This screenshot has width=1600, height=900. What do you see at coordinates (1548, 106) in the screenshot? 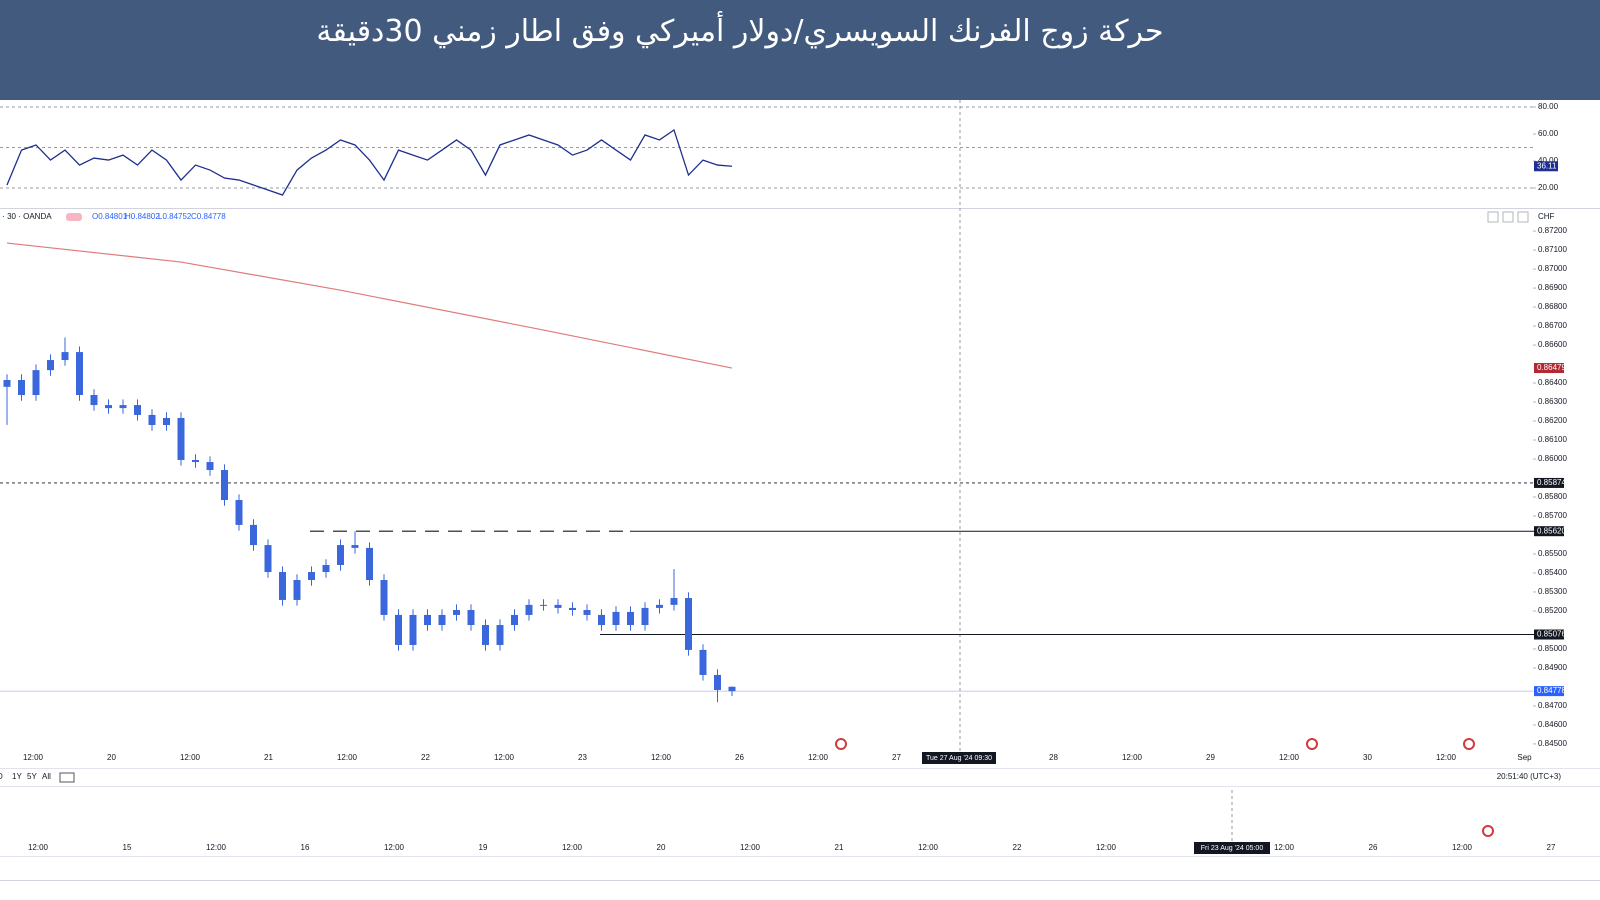
I see `y-tick-label: 80.00` at bounding box center [1548, 106].